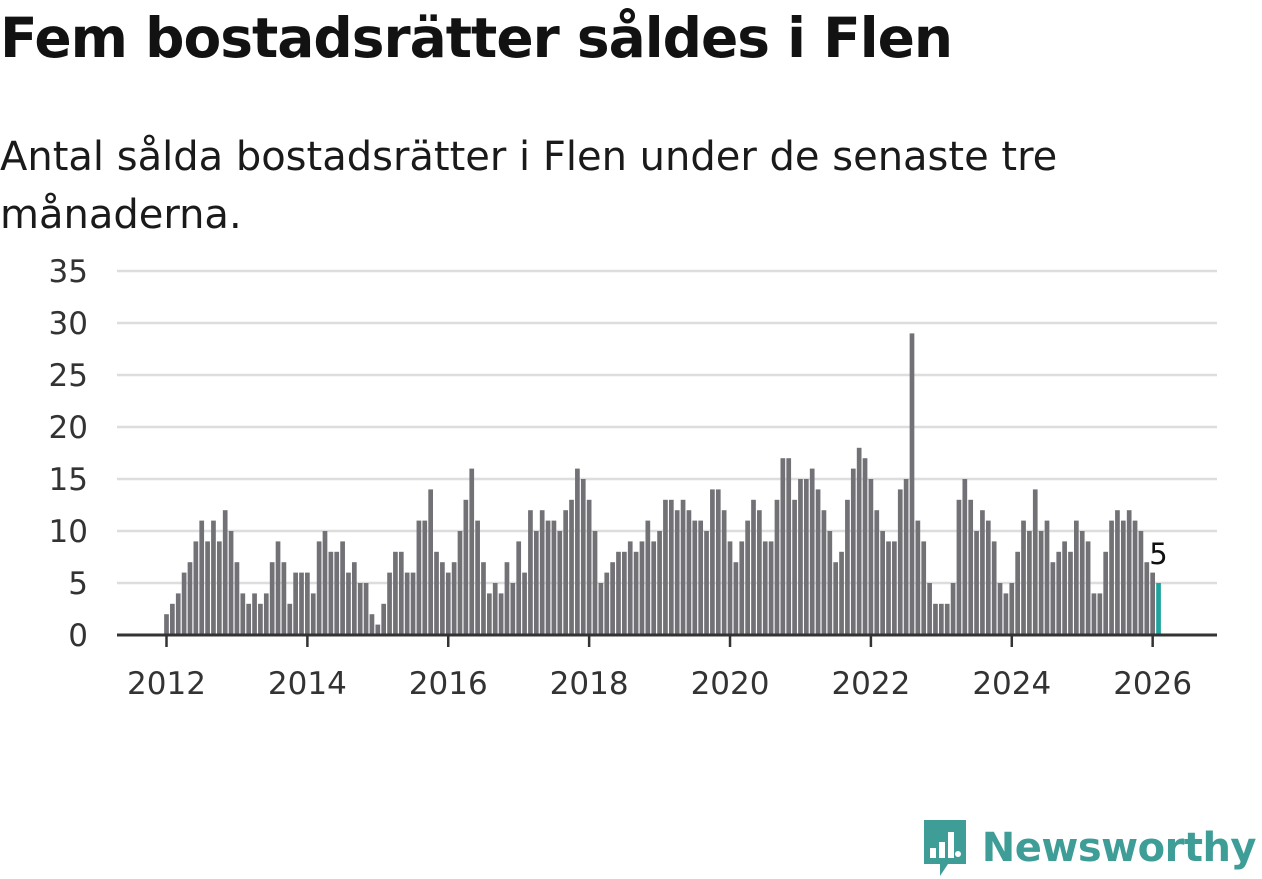 The image size is (1262, 879). What do you see at coordinates (1158, 609) in the screenshot?
I see `bar-highlight` at bounding box center [1158, 609].